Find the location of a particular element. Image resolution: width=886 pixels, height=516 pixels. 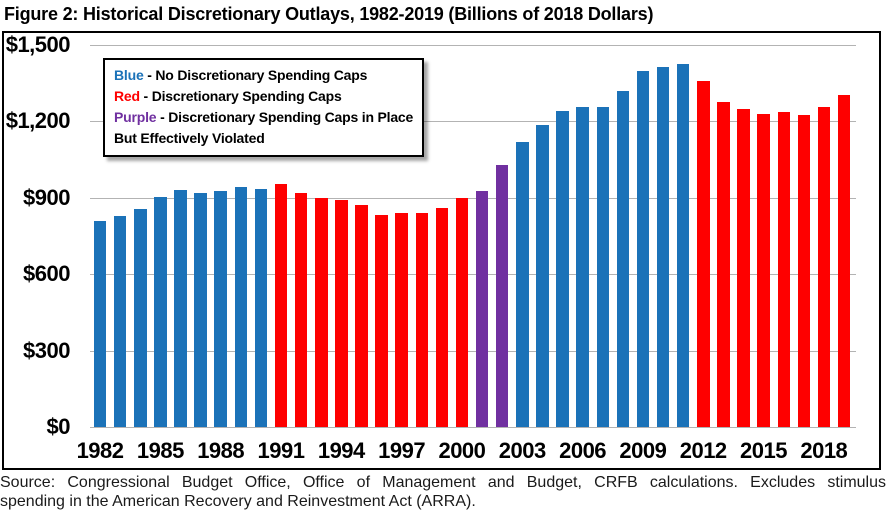

bar-slot-1994 is located at coordinates (341, 236).